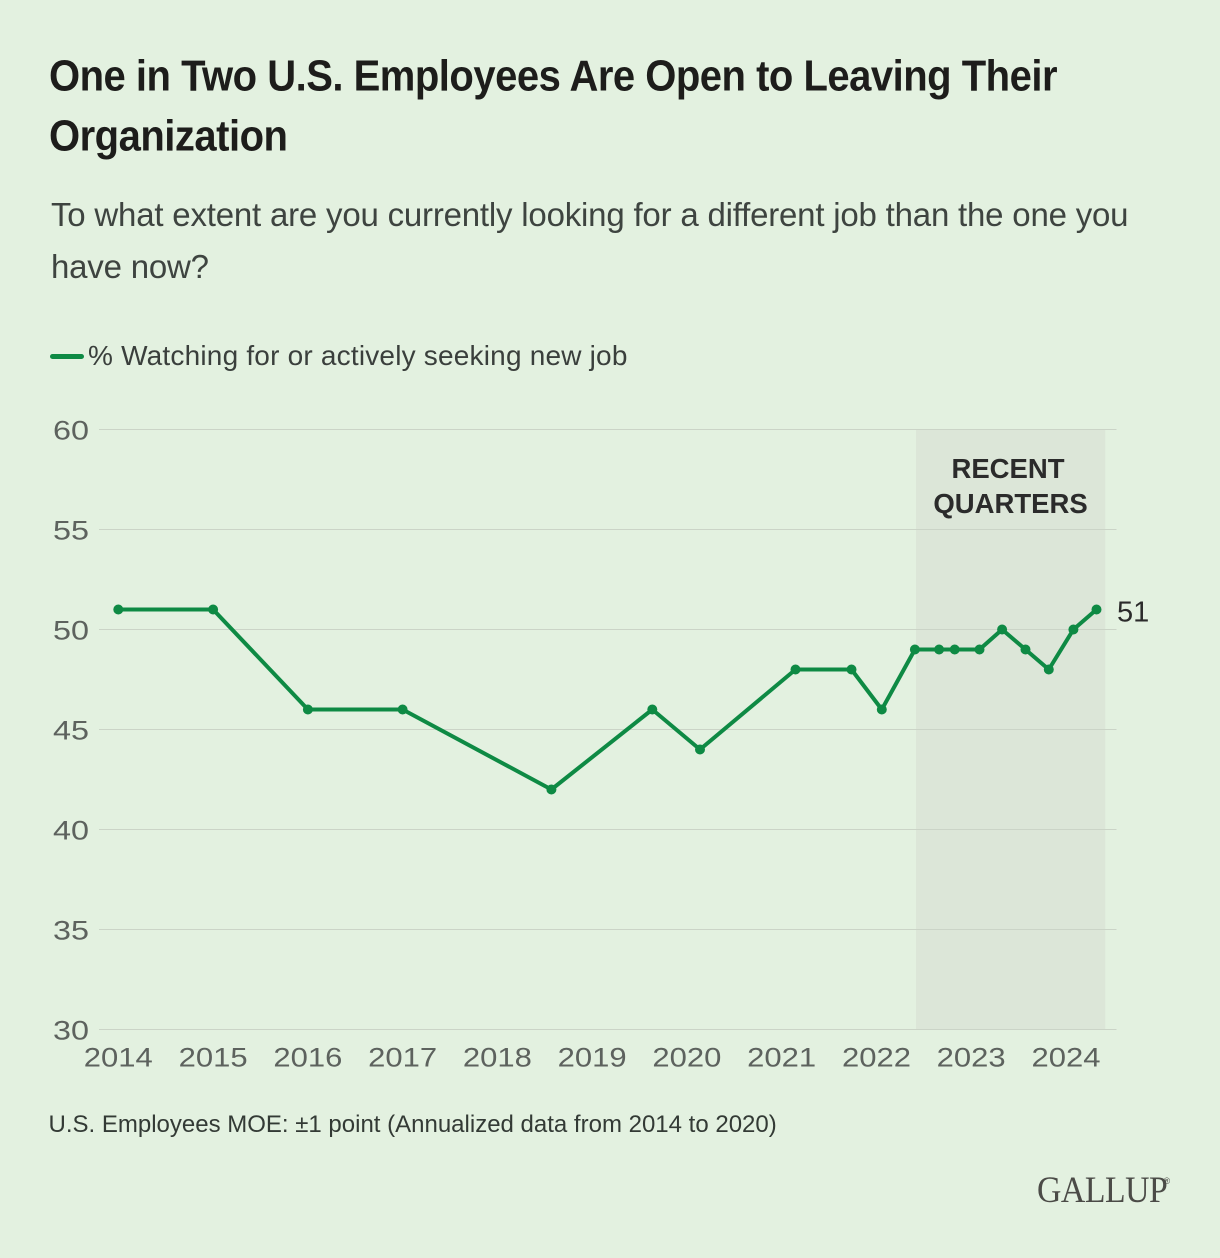 This screenshot has height=1258, width=1220. What do you see at coordinates (71, 730) in the screenshot?
I see `svg-text: 45` at bounding box center [71, 730].